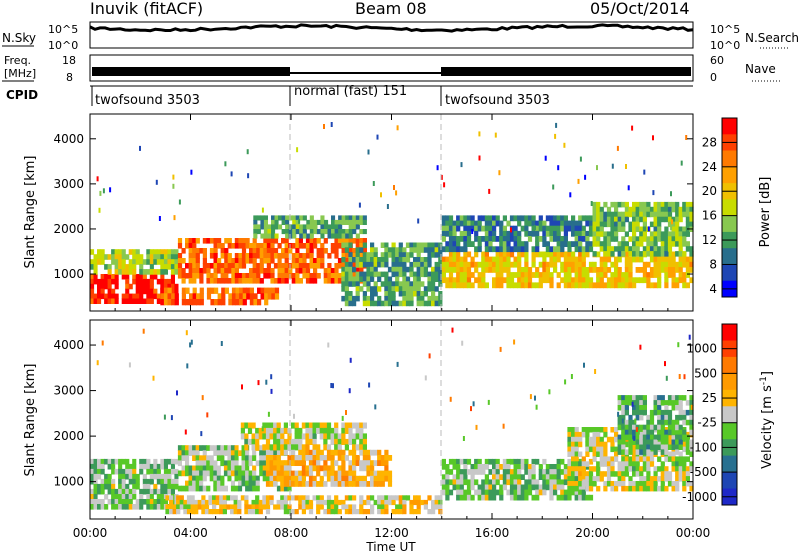 This screenshot has height=554, width=800. I want to click on power-colorbar-tick-label: 16, so click(709, 216).